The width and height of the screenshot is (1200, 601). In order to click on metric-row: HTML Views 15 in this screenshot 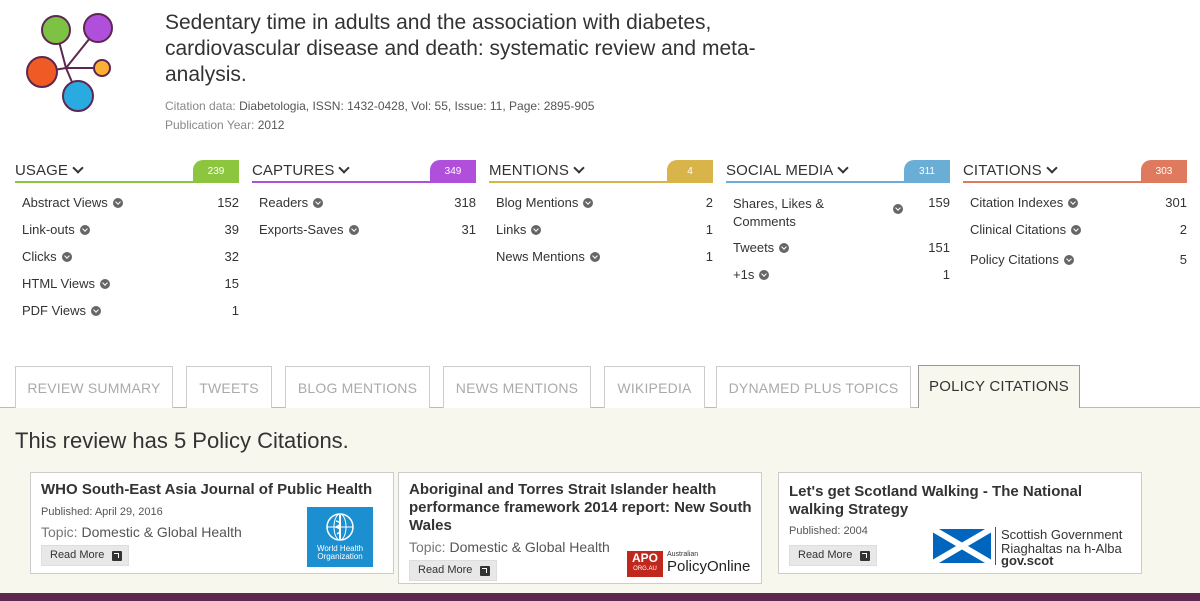, I will do `click(130, 283)`.